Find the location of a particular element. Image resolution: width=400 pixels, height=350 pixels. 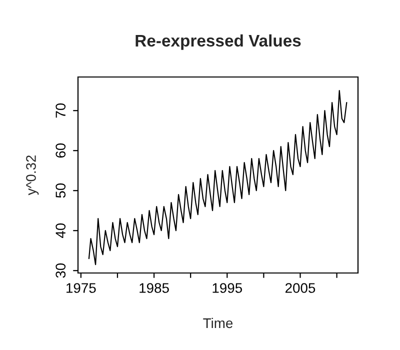

x-axis-title: Time is located at coordinates (218, 323).